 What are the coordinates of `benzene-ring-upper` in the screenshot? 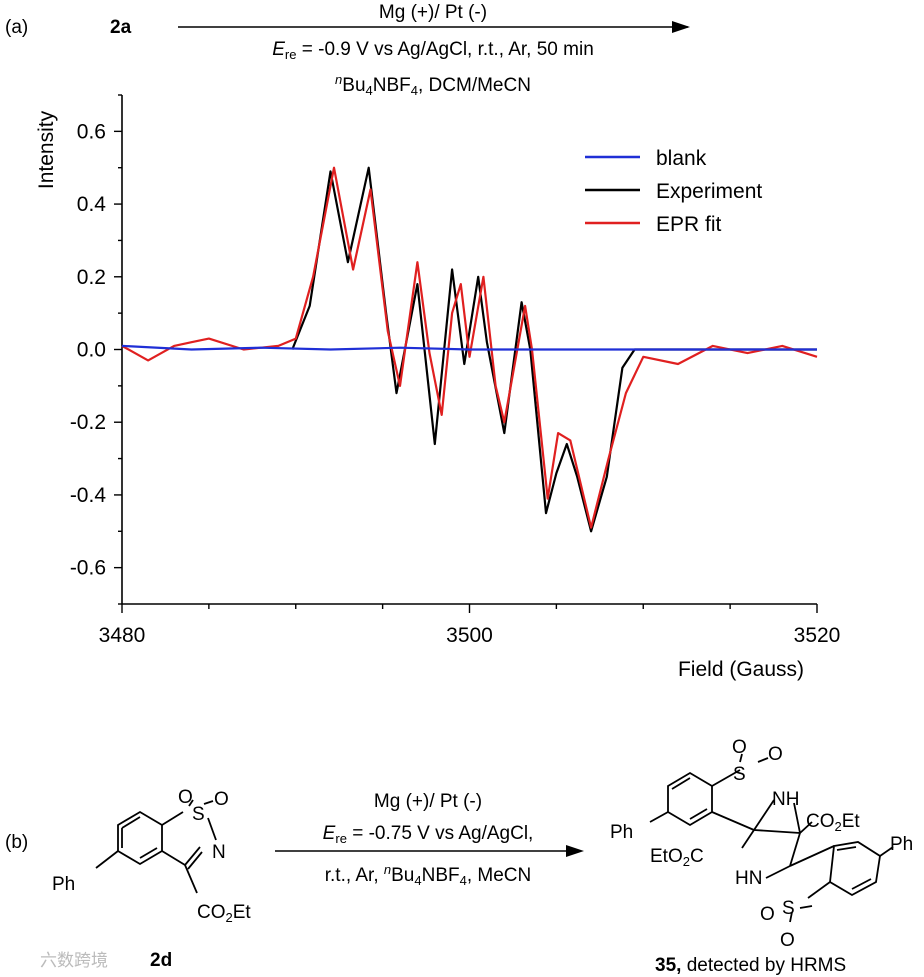 It's located at (690, 799).